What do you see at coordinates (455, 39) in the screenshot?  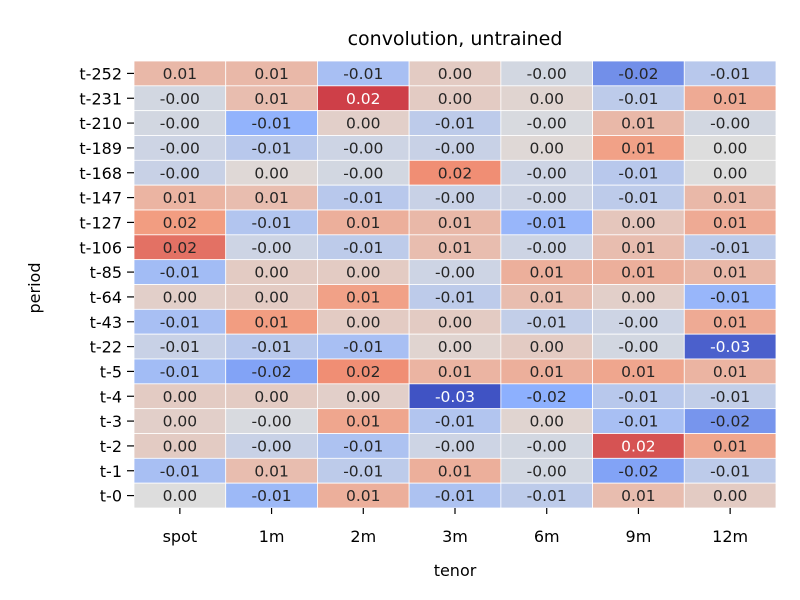 I see `chart-title: convolution, untrained` at bounding box center [455, 39].